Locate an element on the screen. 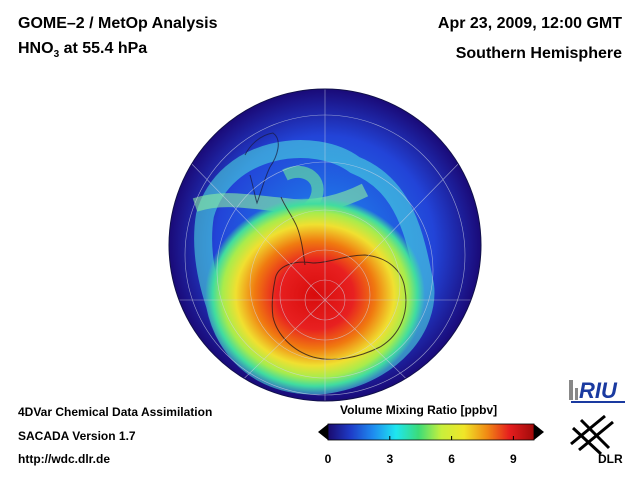 This screenshot has height=480, width=640. data-center-url: http://wdc.dlr.de is located at coordinates (64, 459).